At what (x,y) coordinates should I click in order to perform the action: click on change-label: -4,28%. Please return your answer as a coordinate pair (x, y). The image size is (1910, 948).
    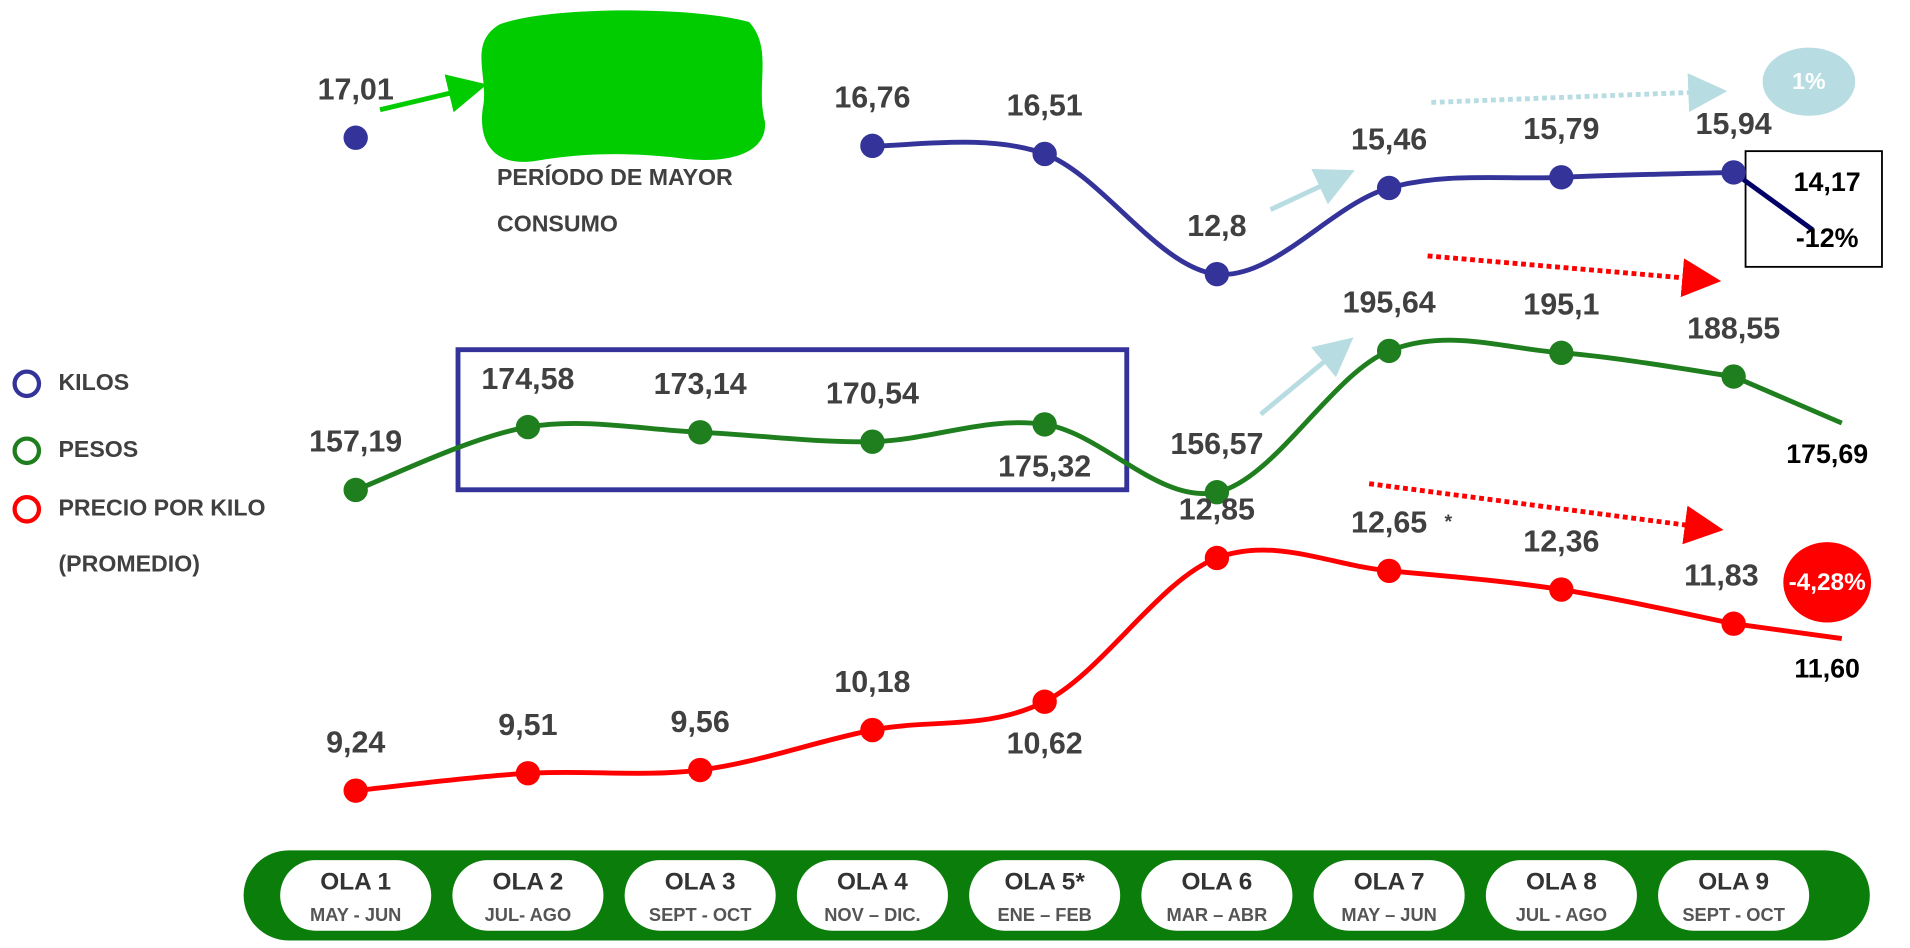
    Looking at the image, I should click on (1828, 582).